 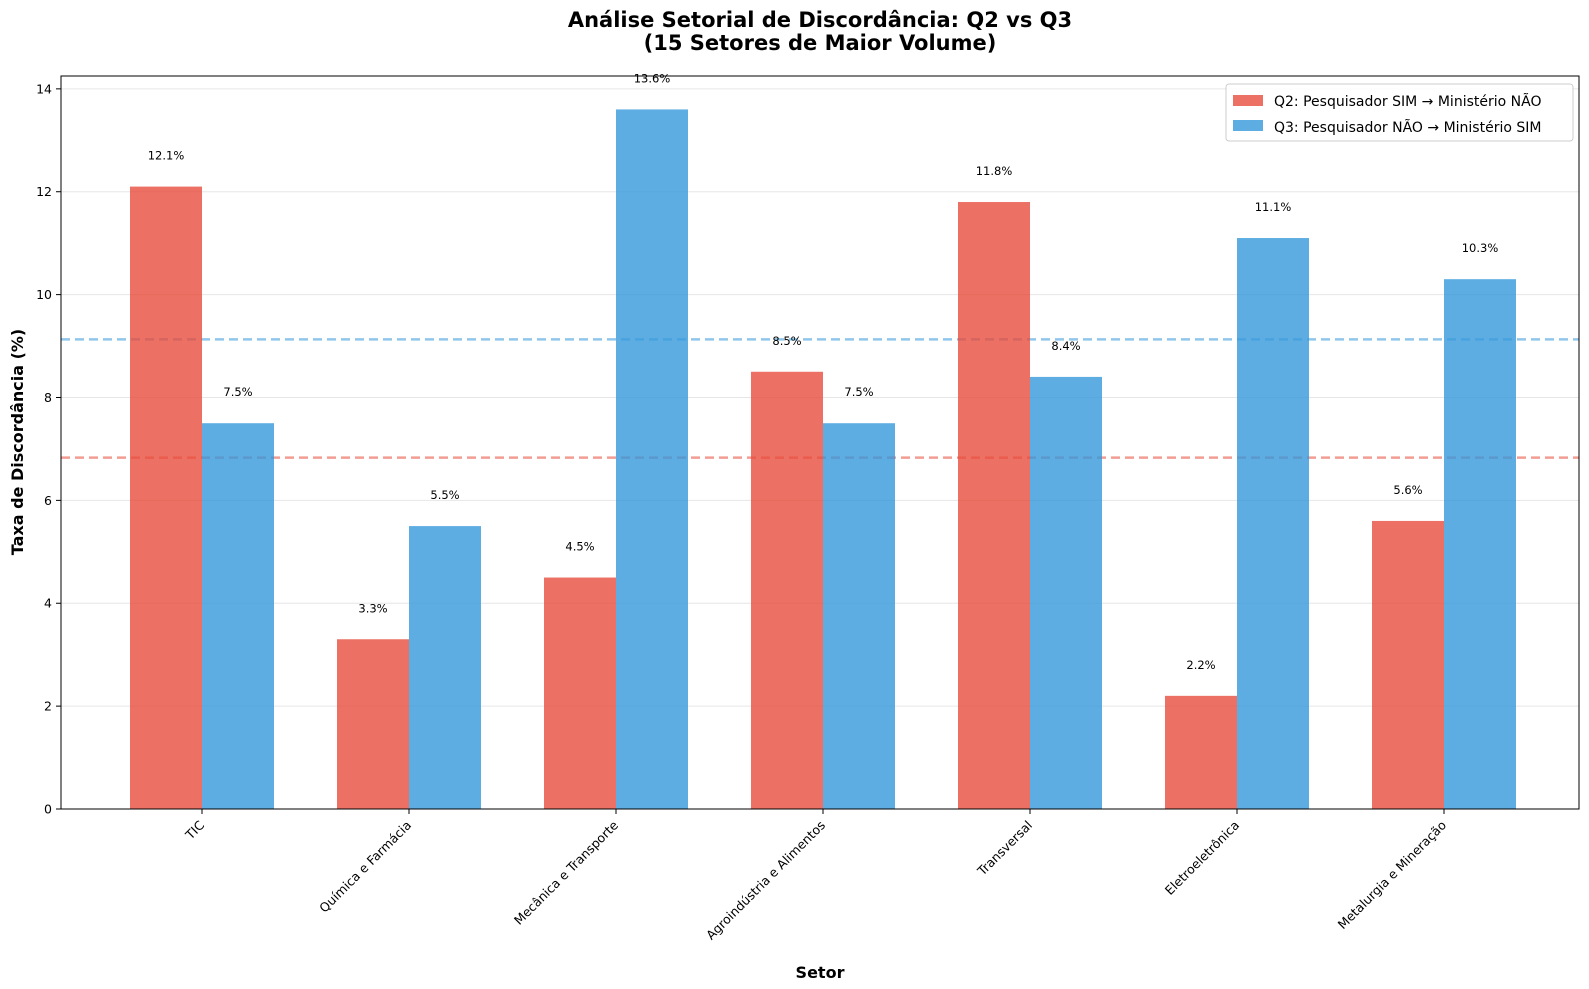 What do you see at coordinates (1273, 207) in the screenshot?
I see `data-label-q3-5: 11.1%` at bounding box center [1273, 207].